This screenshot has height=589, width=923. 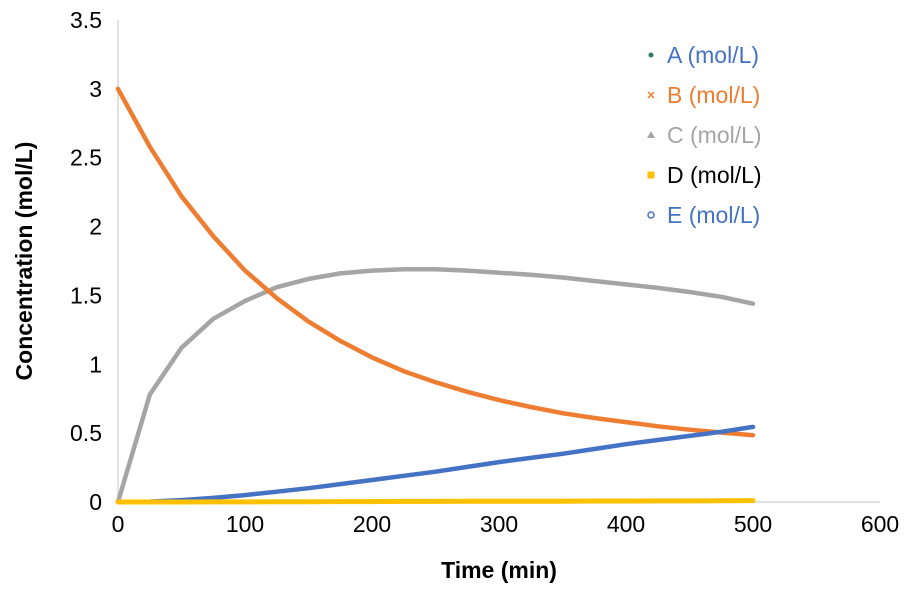 What do you see at coordinates (245, 524) in the screenshot?
I see `x-tick-label: 100` at bounding box center [245, 524].